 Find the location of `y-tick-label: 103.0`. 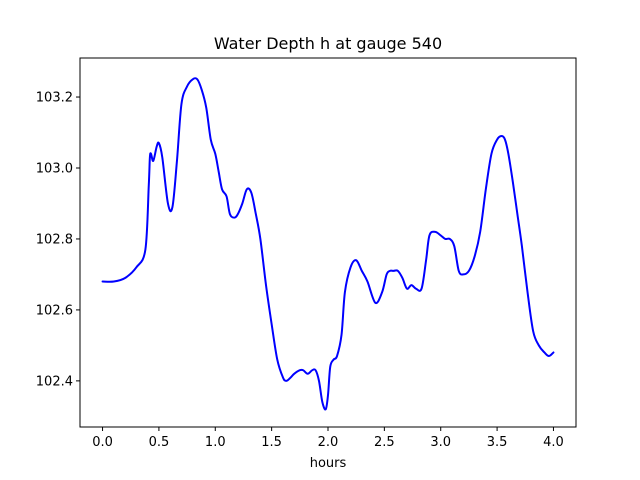

y-tick-label: 103.0 is located at coordinates (54, 168).